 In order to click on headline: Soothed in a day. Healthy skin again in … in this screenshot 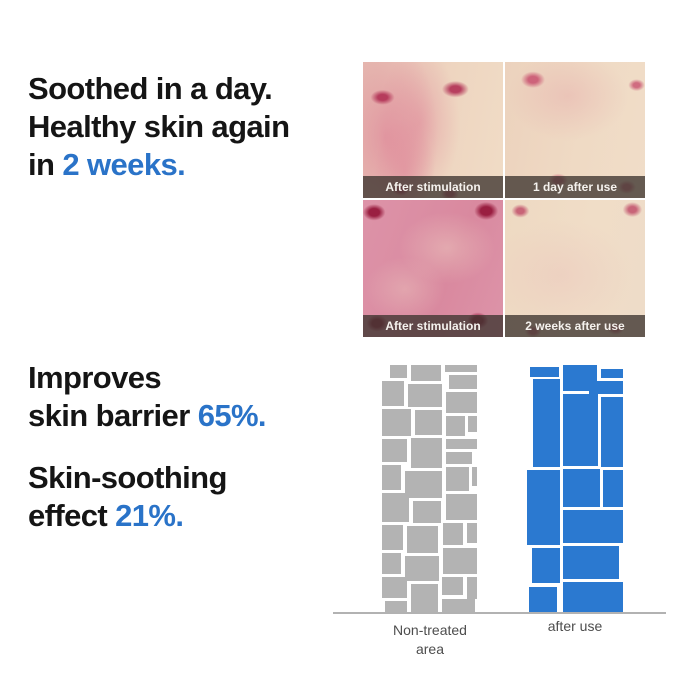, I will do `click(159, 127)`.